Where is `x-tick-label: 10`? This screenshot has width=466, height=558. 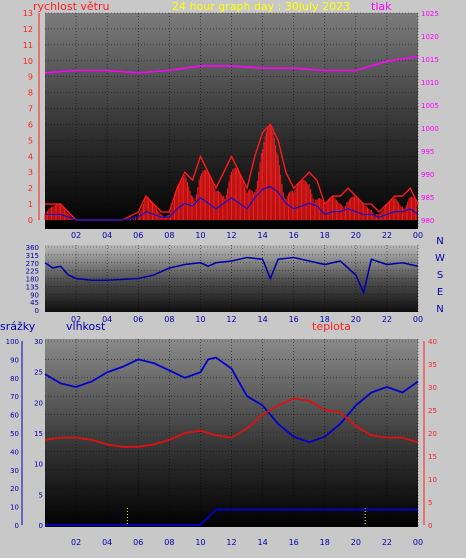 x-tick-label: 10 is located at coordinates (200, 319).